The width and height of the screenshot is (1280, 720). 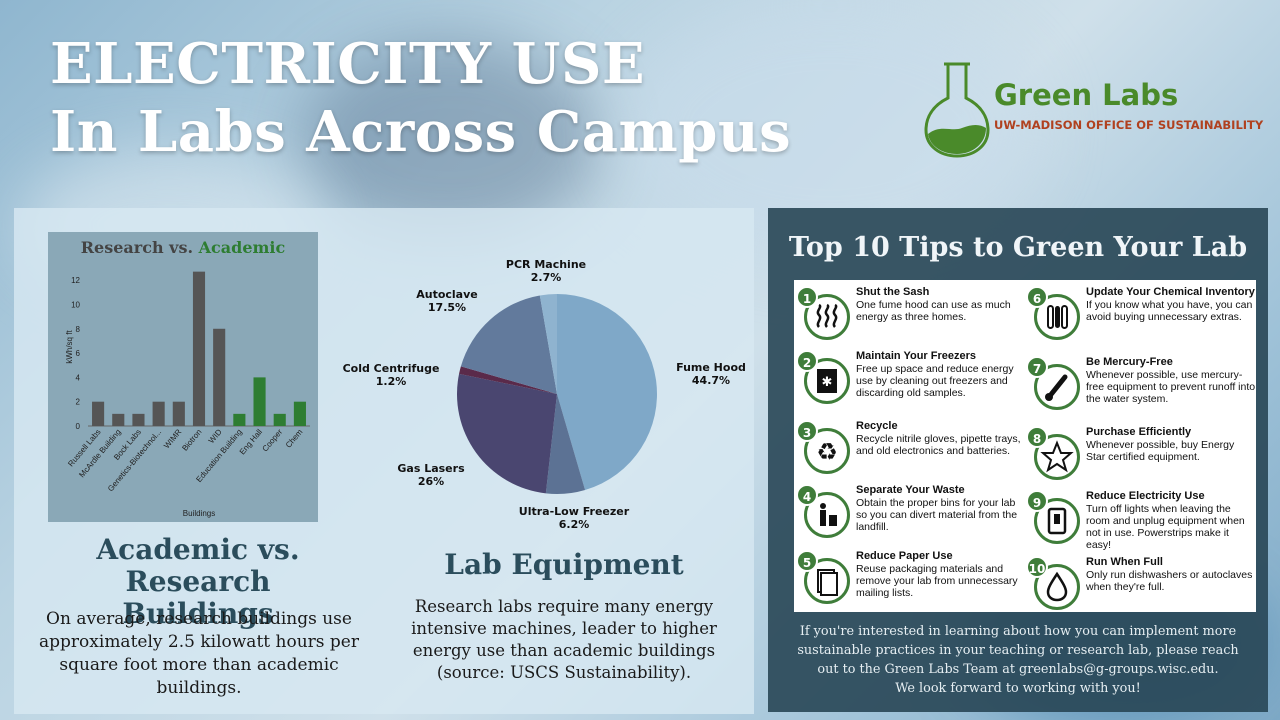 What do you see at coordinates (877, 426) in the screenshot?
I see `tip-title: Recycle` at bounding box center [877, 426].